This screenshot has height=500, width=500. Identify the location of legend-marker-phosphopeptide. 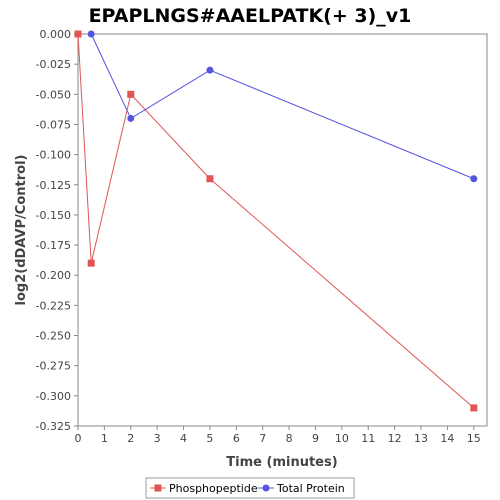
(158, 488).